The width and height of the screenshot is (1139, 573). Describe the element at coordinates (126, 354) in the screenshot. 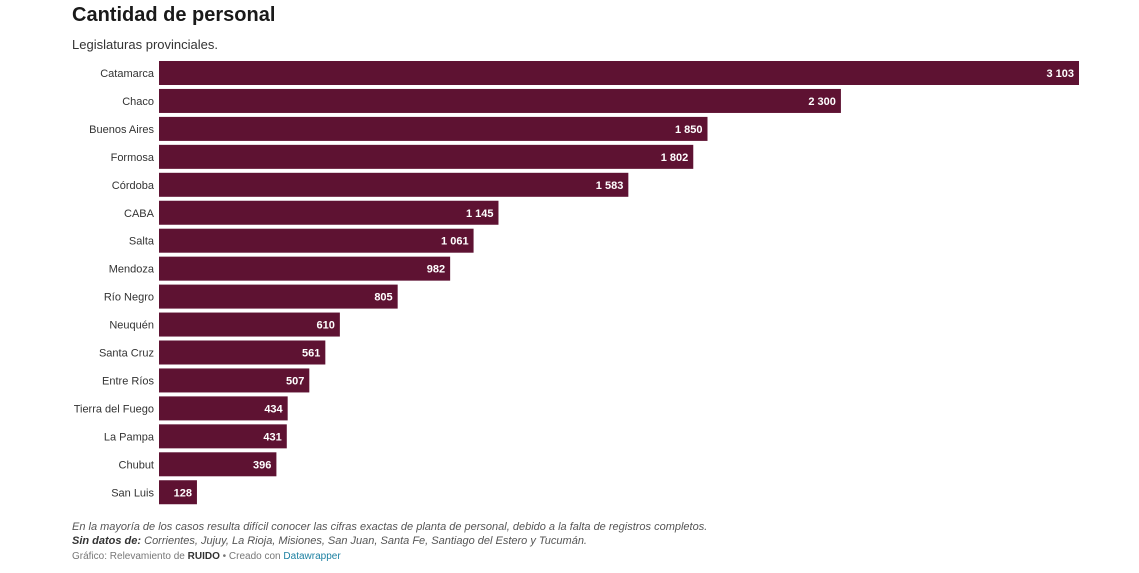

I see `category-label: Santa Cruz` at that location.